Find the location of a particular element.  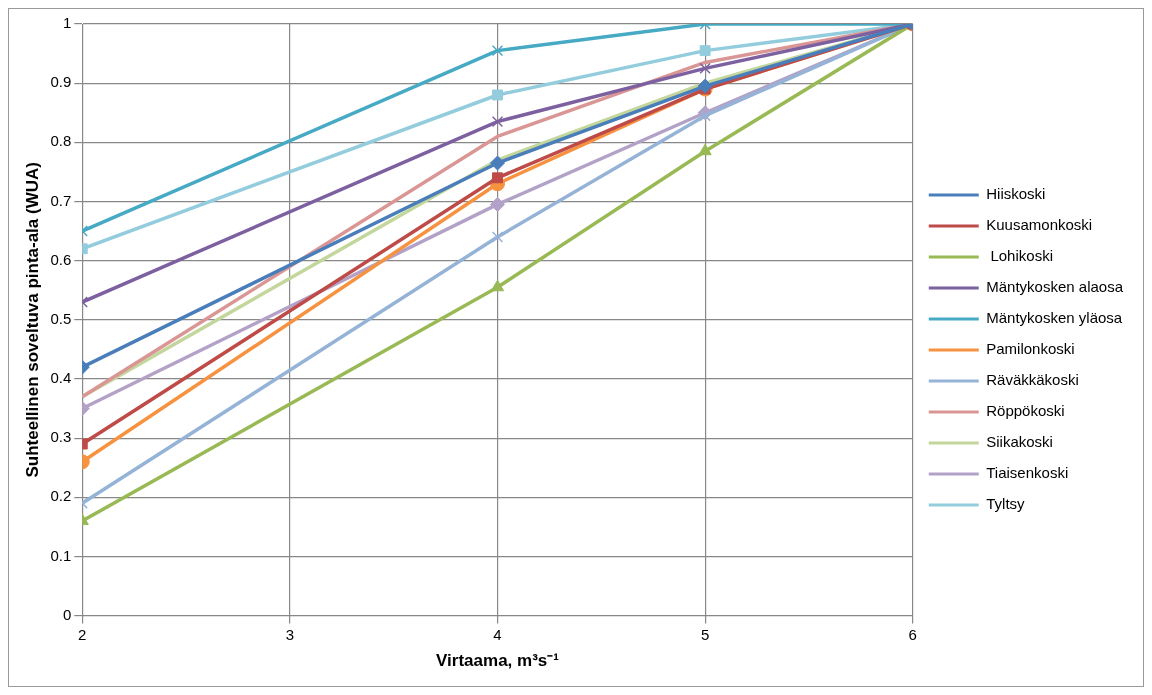

y-tick-label: 0.8 is located at coordinates (61, 141).